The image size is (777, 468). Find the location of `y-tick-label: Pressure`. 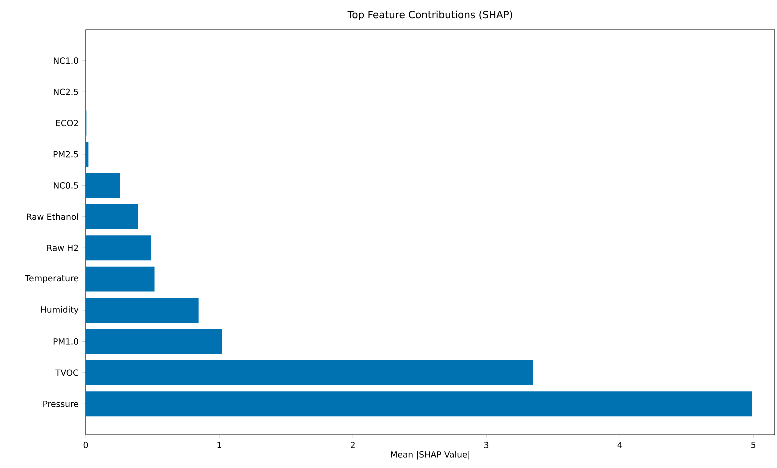

y-tick-label: Pressure is located at coordinates (61, 404).